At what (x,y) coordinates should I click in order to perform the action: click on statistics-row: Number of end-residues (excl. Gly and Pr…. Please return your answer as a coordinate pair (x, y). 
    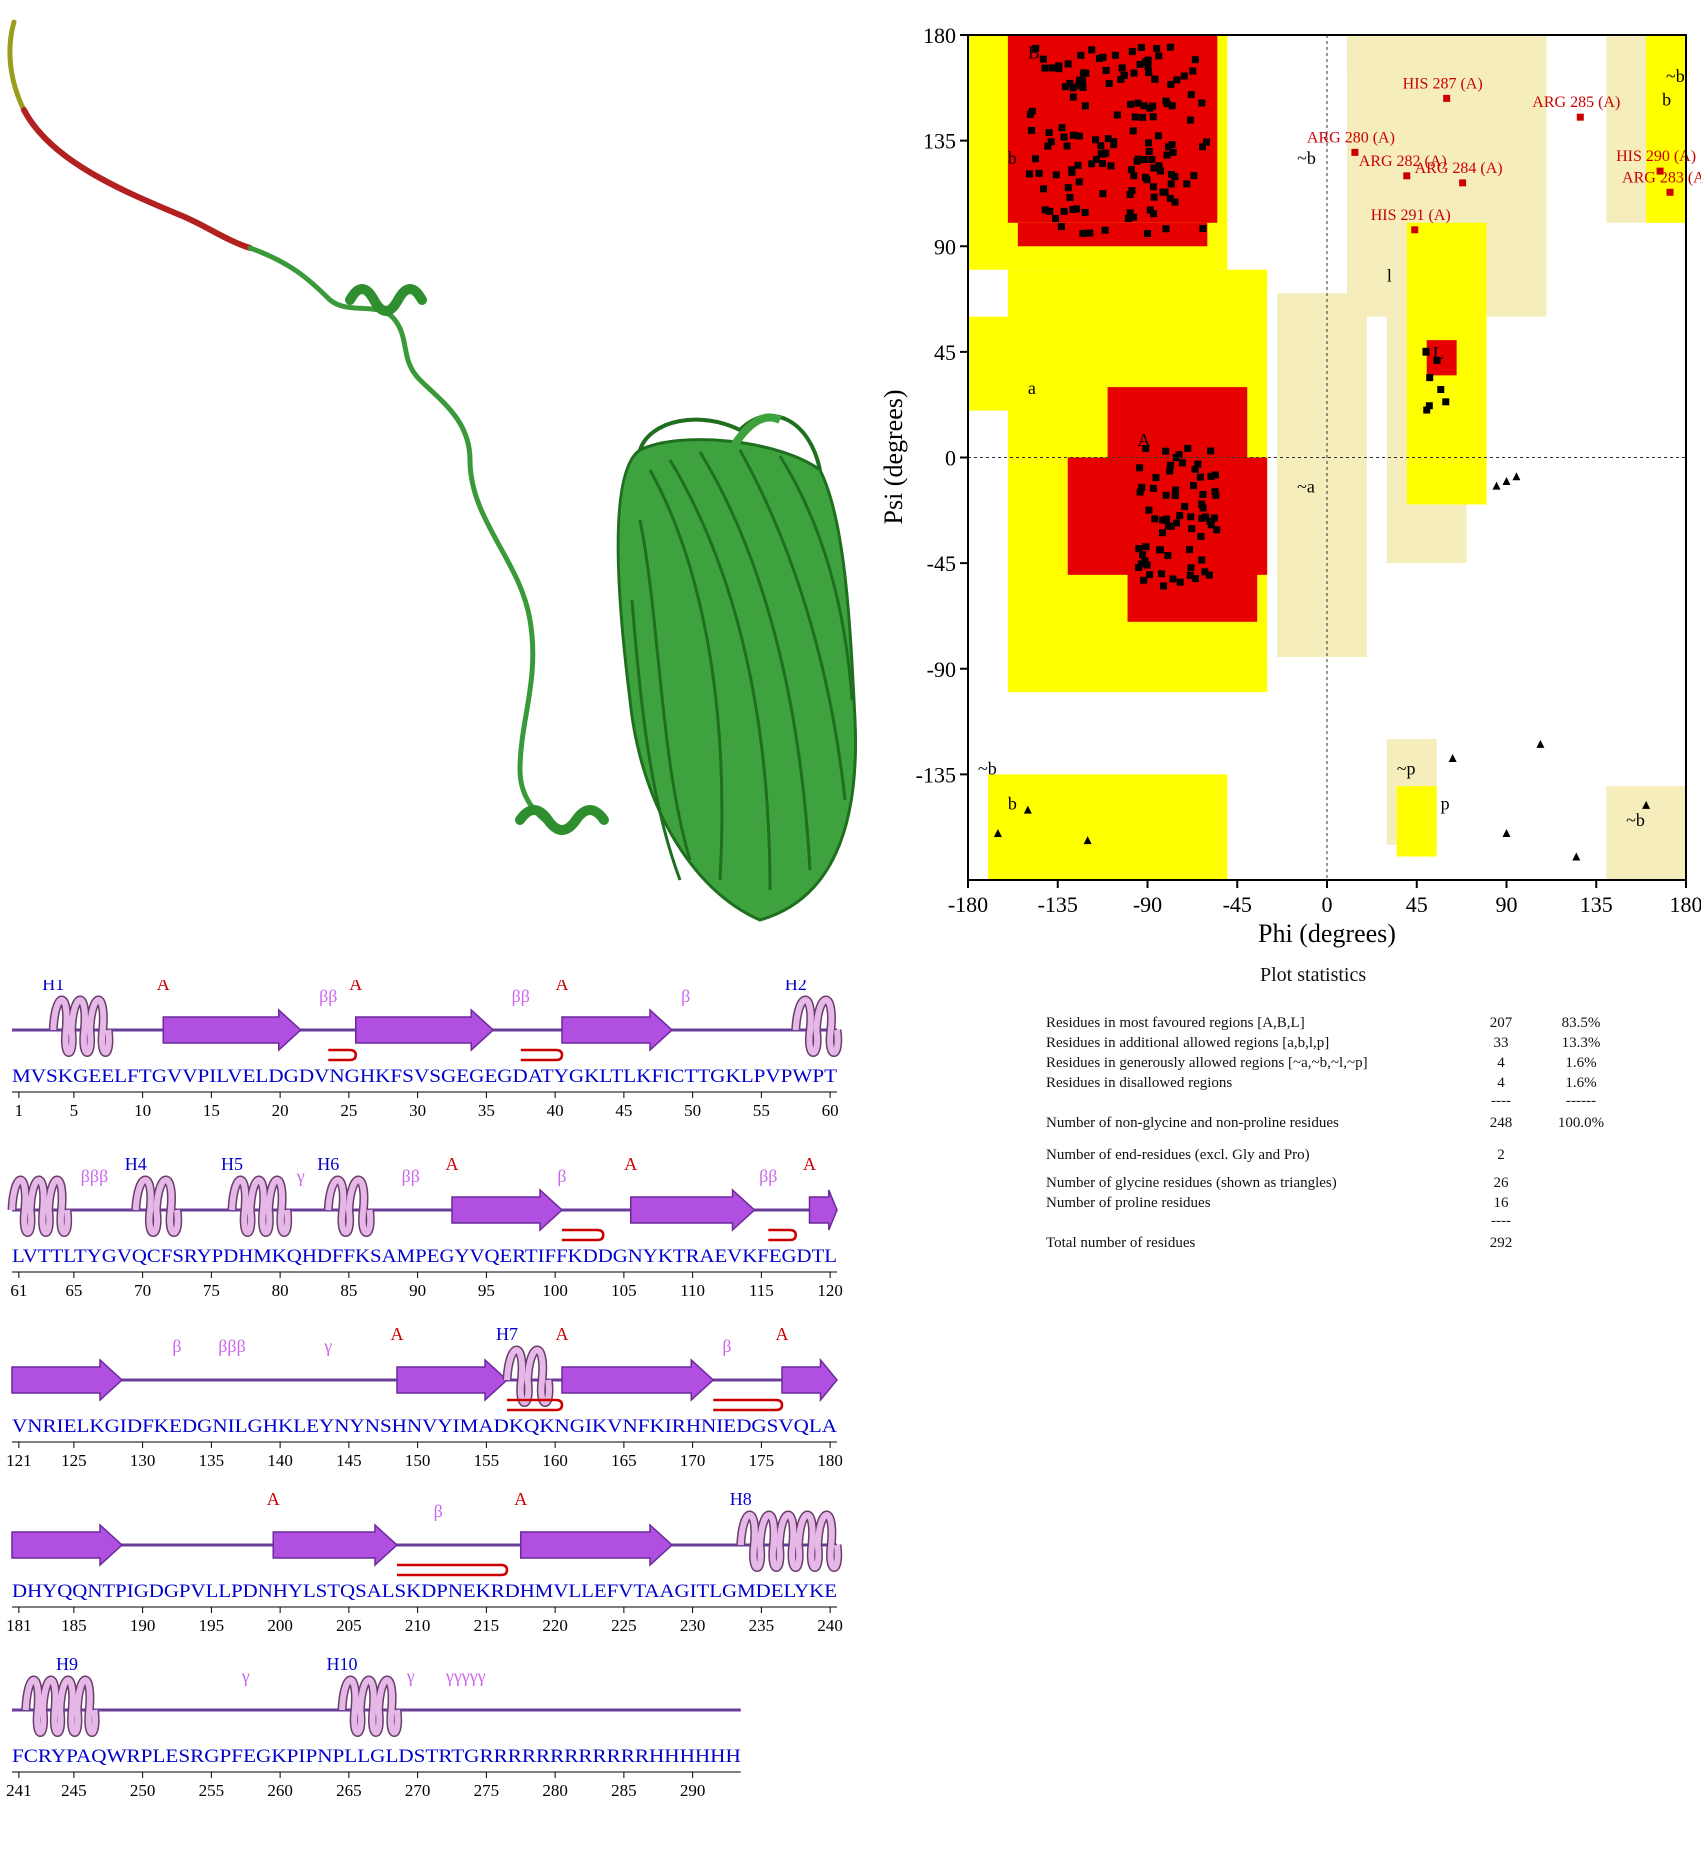
    Looking at the image, I should click on (1326, 1157).